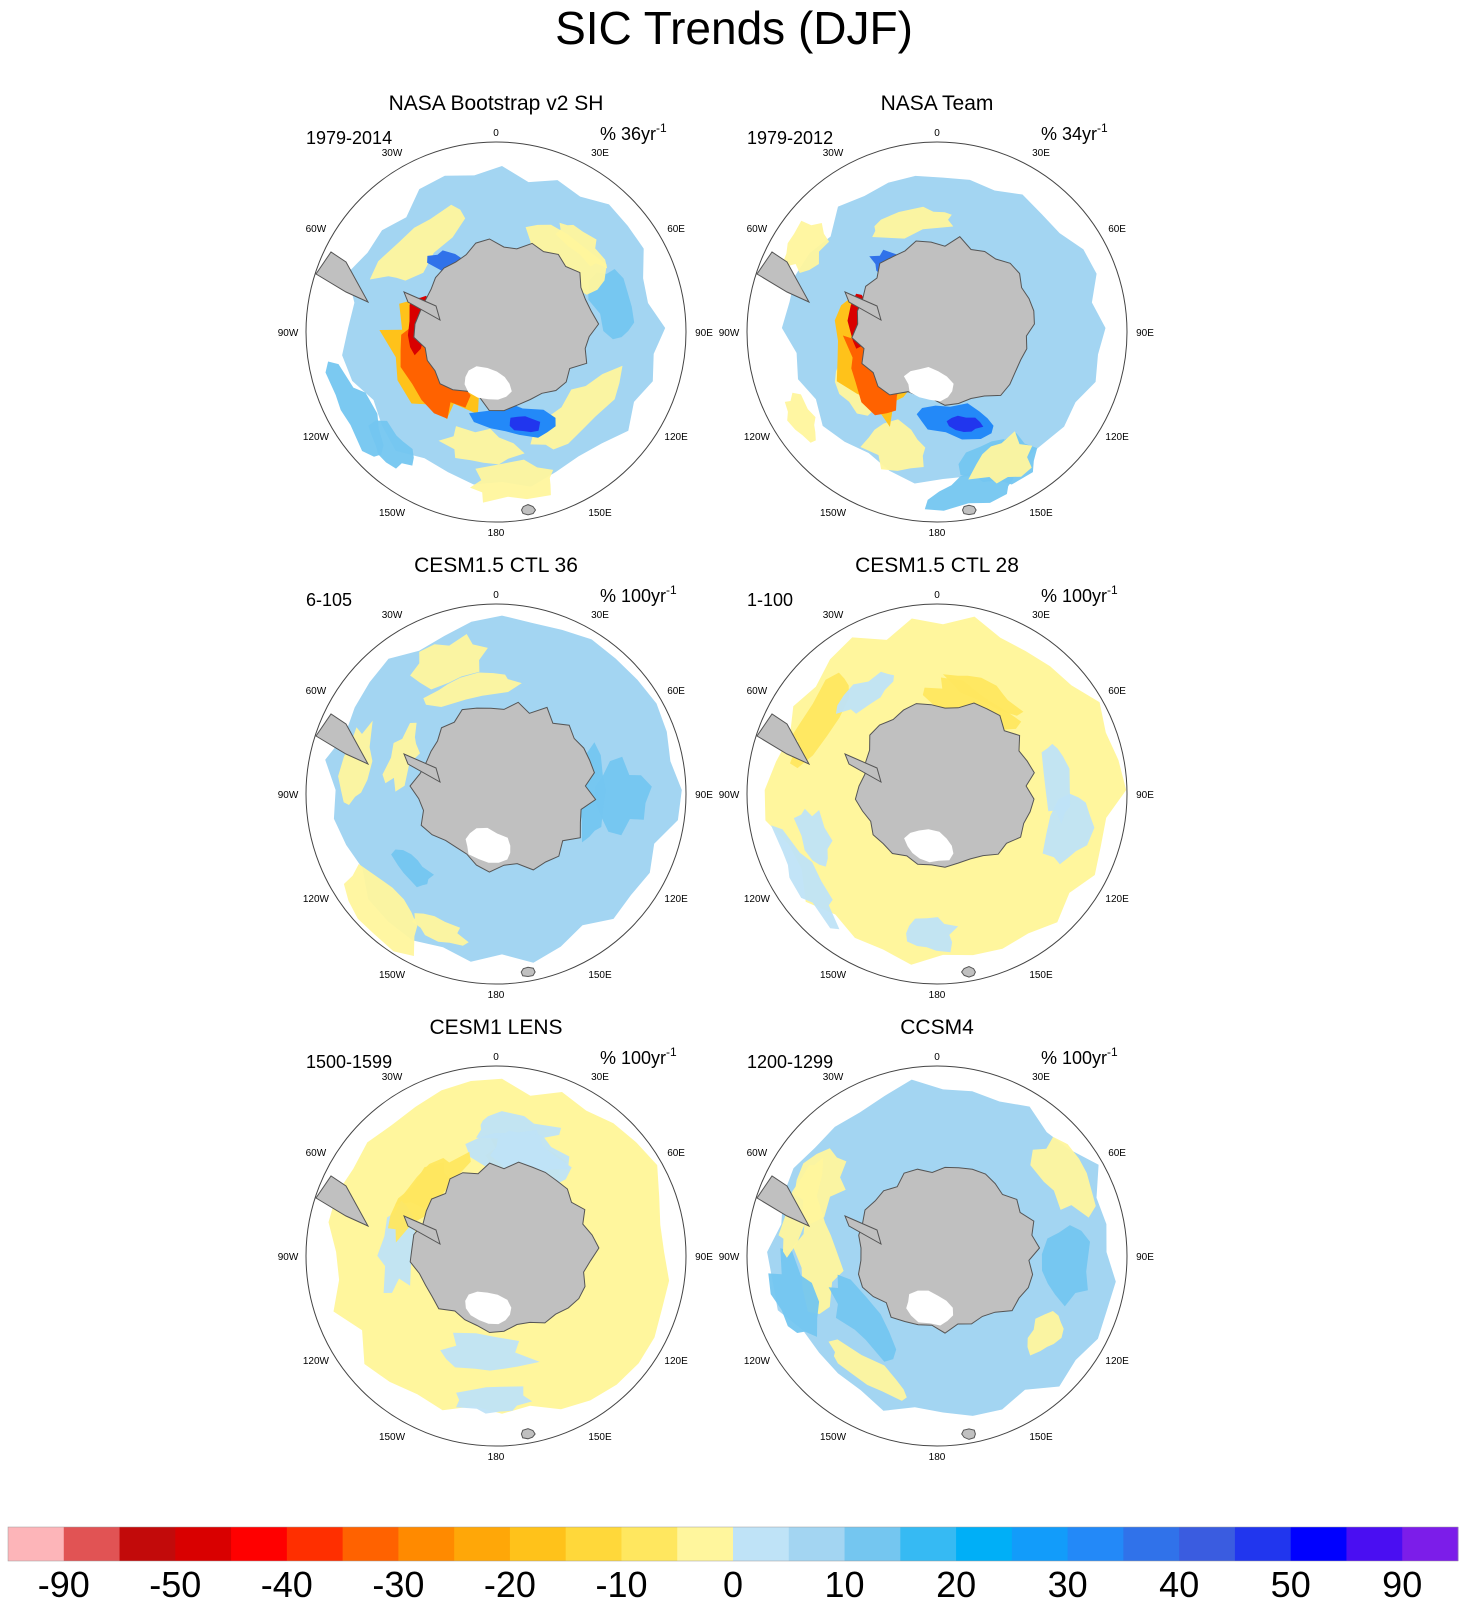  I want to click on colorbar-tick-label: -40, so click(287, 1584).